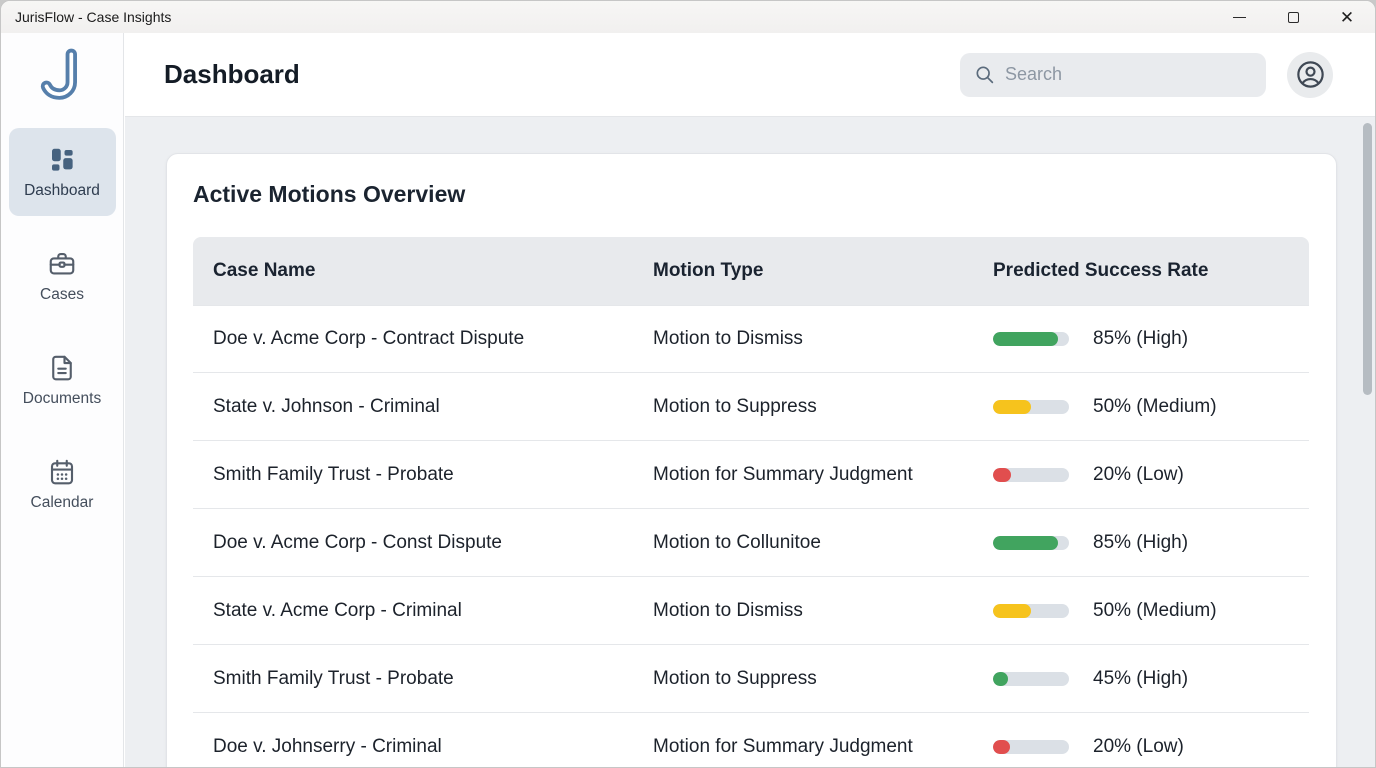 Image resolution: width=1376 pixels, height=768 pixels. I want to click on sidebar-item-label: Cases, so click(62, 294).